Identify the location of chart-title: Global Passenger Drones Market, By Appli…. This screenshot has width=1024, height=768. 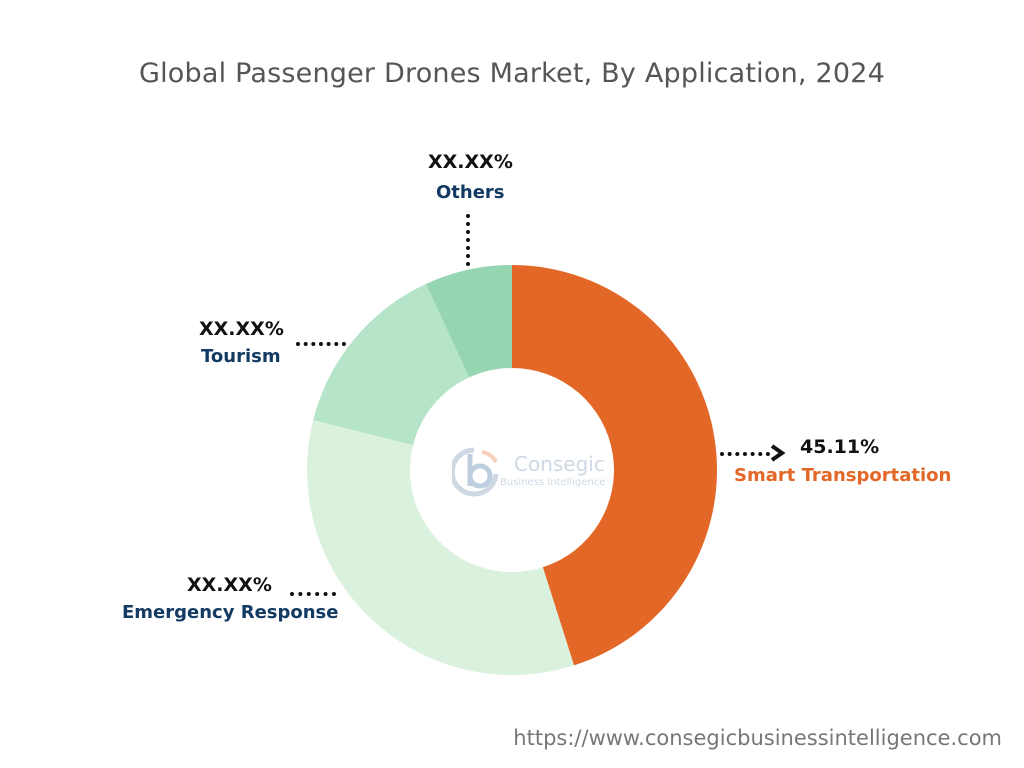
(511, 73).